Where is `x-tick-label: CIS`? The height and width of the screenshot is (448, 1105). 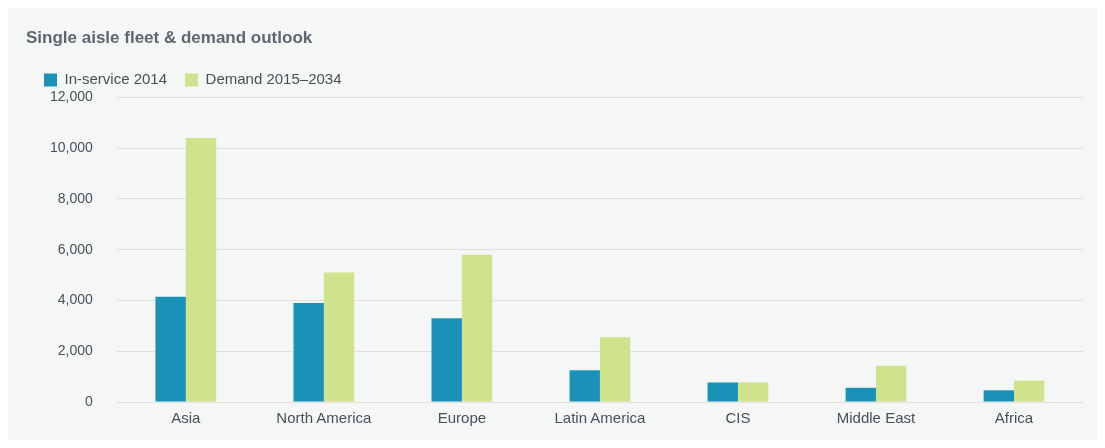 x-tick-label: CIS is located at coordinates (738, 418).